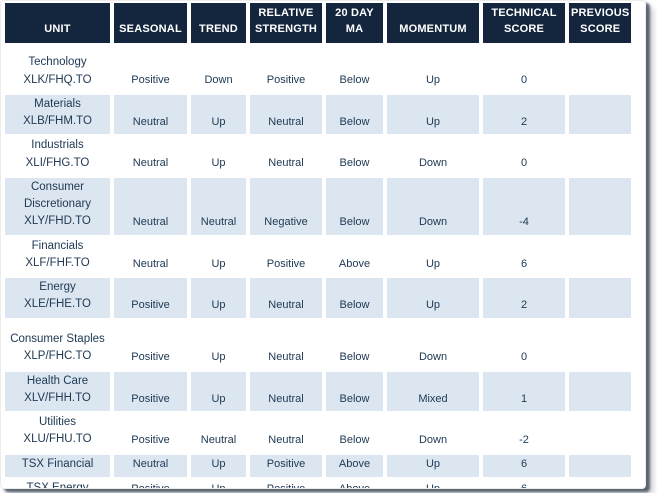 This screenshot has width=657, height=493. Describe the element at coordinates (524, 206) in the screenshot. I see `cell-technical-score: -4` at that location.